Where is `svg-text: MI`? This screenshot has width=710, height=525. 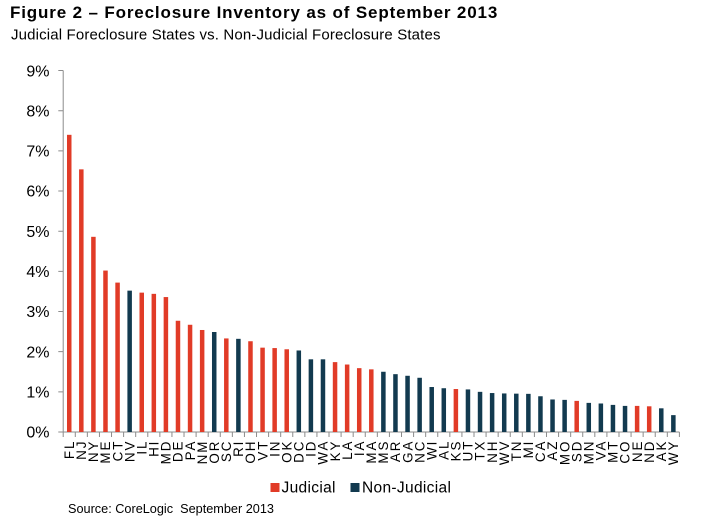
svg-text: MI is located at coordinates (528, 449).